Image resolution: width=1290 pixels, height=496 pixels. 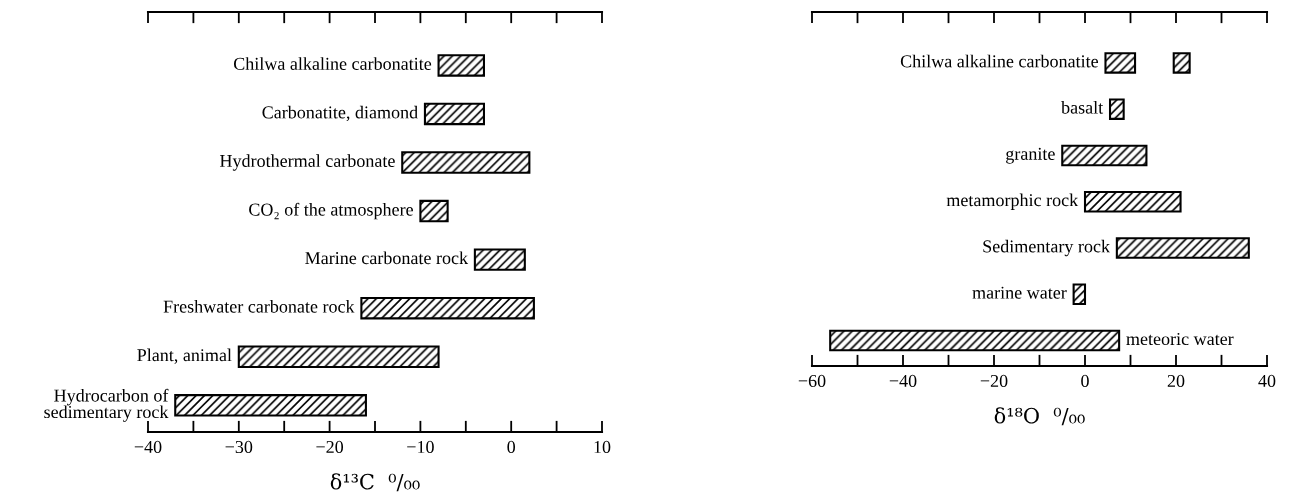 What do you see at coordinates (239, 447) in the screenshot?
I see `x-tick-label: −30` at bounding box center [239, 447].